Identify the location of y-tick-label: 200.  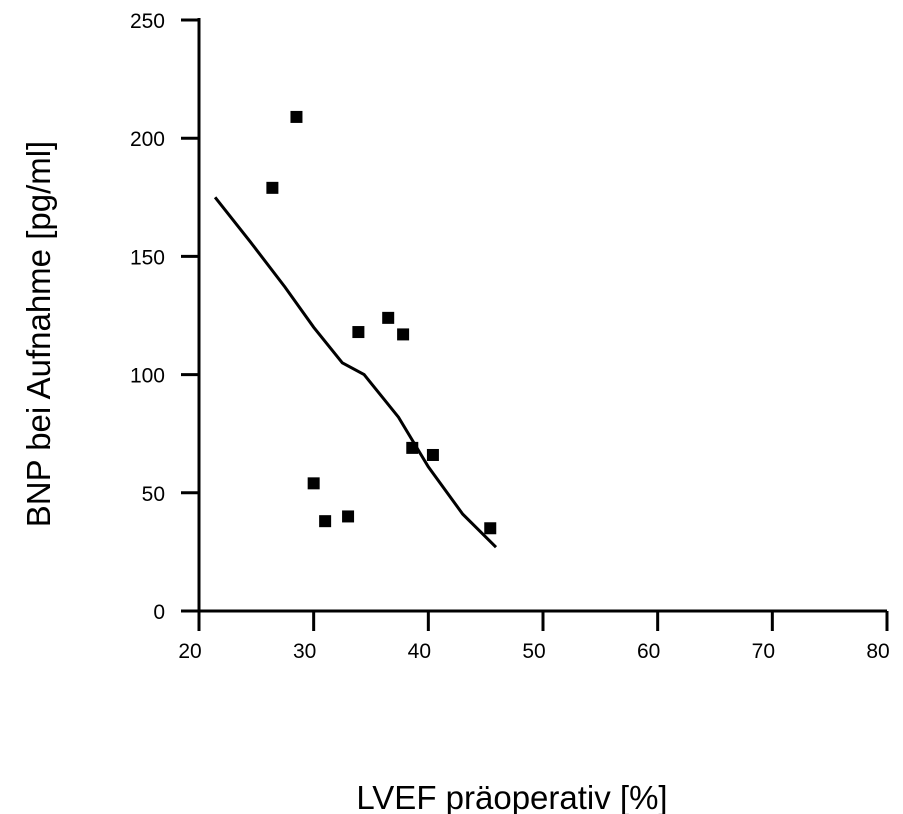
(147, 139).